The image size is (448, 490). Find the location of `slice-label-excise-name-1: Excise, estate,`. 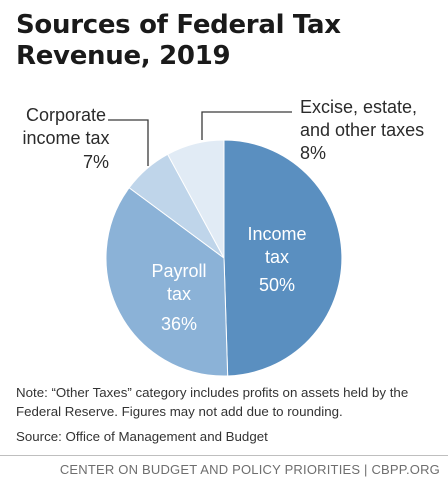

slice-label-excise-name-1: Excise, estate, is located at coordinates (358, 107).